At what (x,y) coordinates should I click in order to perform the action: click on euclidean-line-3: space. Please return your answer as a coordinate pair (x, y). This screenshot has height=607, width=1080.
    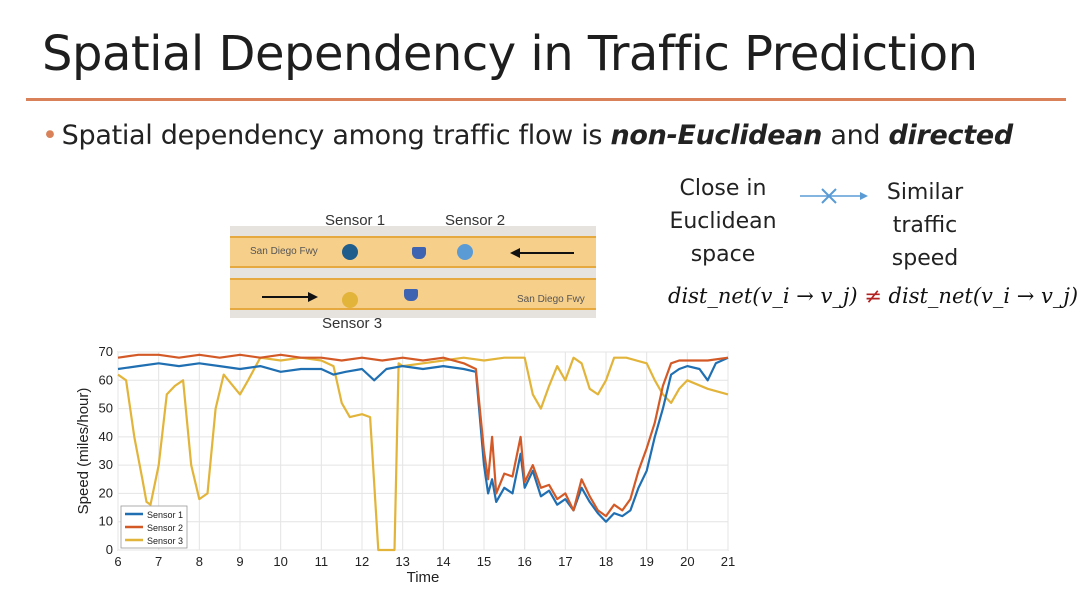
    Looking at the image, I should click on (723, 254).